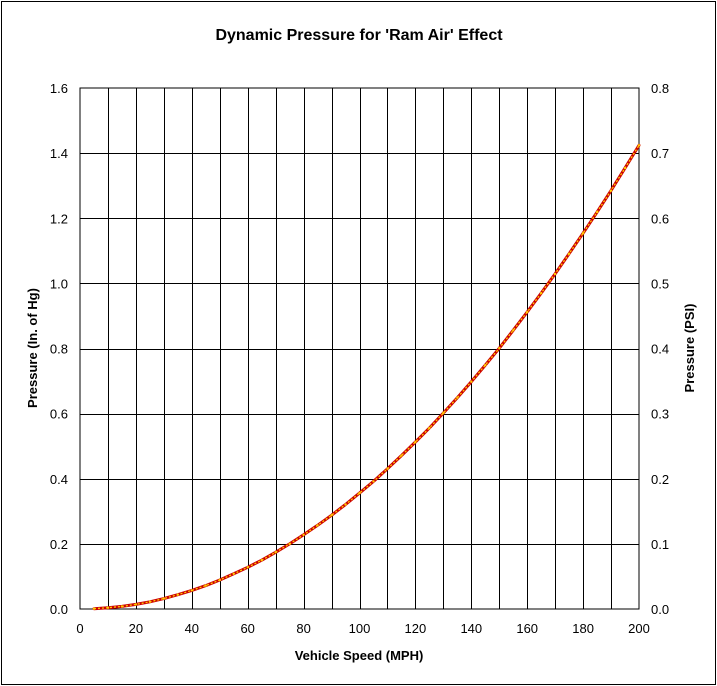 This screenshot has width=717, height=686. Describe the element at coordinates (660, 544) in the screenshot. I see `y2-tick-label: 0.1` at that location.